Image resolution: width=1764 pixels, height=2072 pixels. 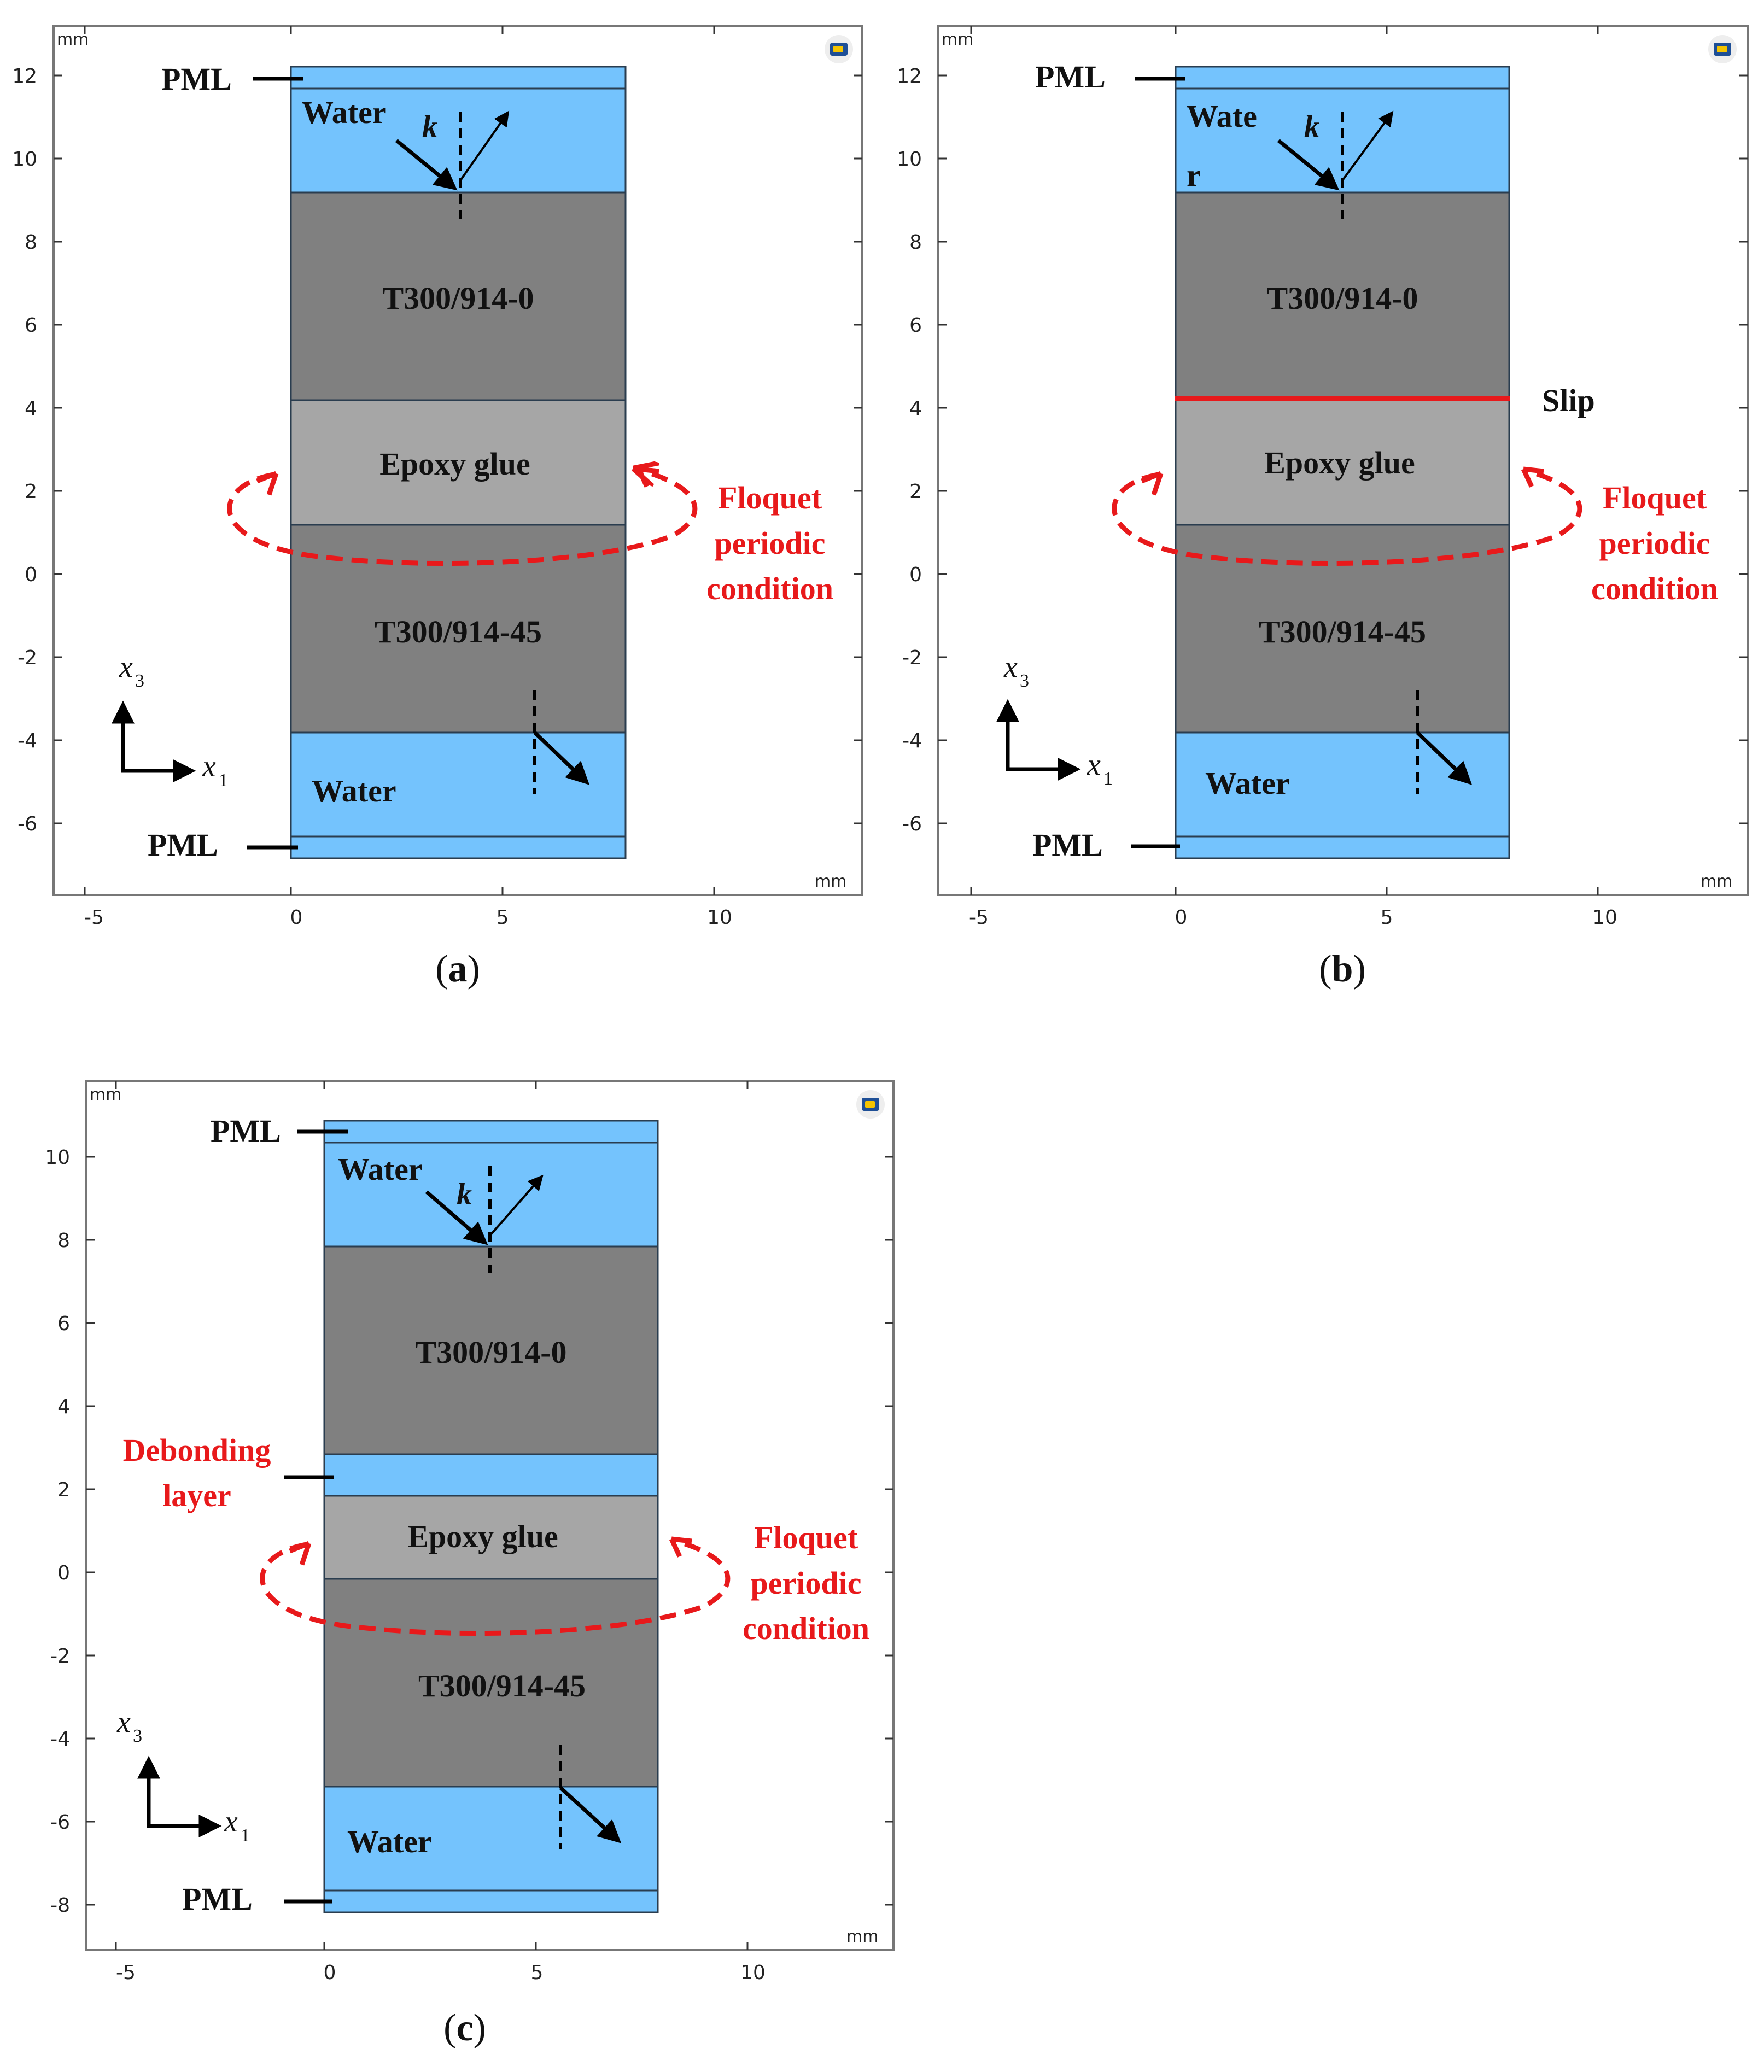 What do you see at coordinates (915, 408) in the screenshot?
I see `y-tick-label: 4` at bounding box center [915, 408].